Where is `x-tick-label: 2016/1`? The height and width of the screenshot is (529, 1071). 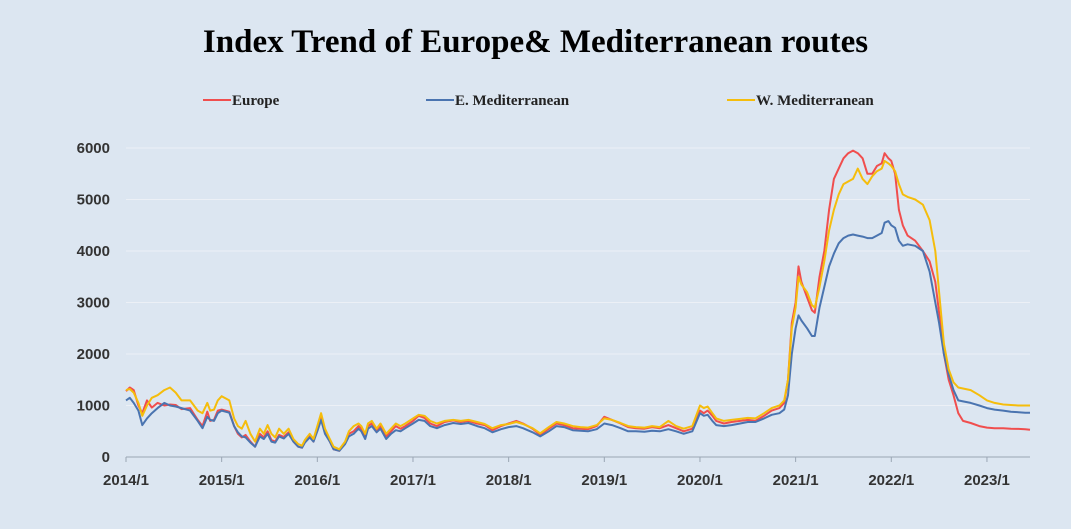 x-tick-label: 2016/1 is located at coordinates (317, 480).